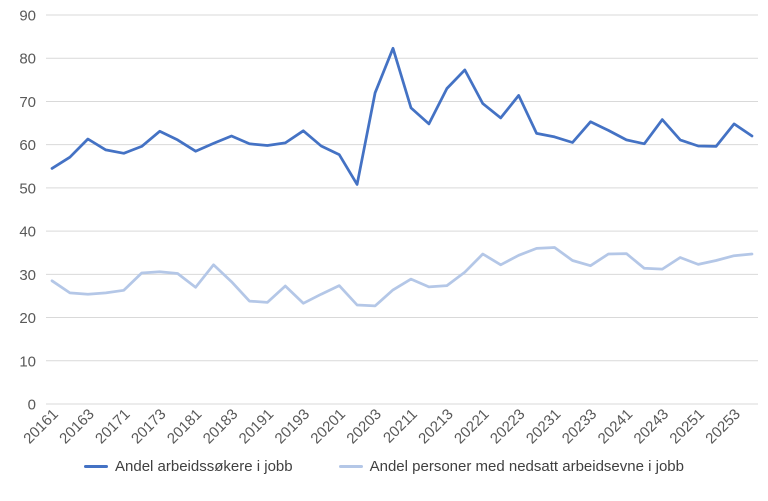 This screenshot has height=501, width=768. I want to click on svg-text: 20241, so click(616, 427).